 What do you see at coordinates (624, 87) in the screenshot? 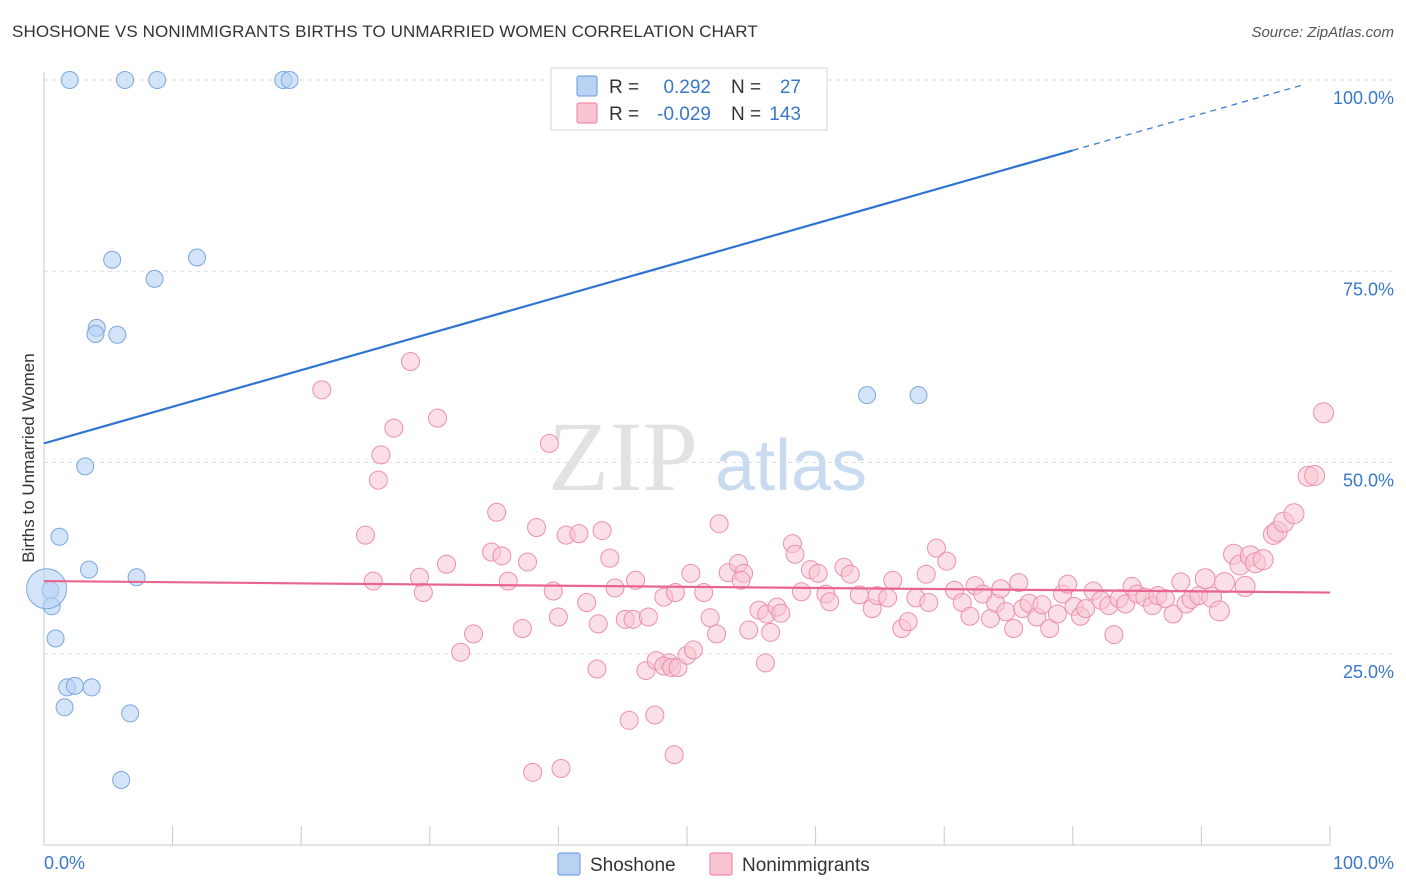
I see `legend-r-label-1: R =` at bounding box center [624, 87].